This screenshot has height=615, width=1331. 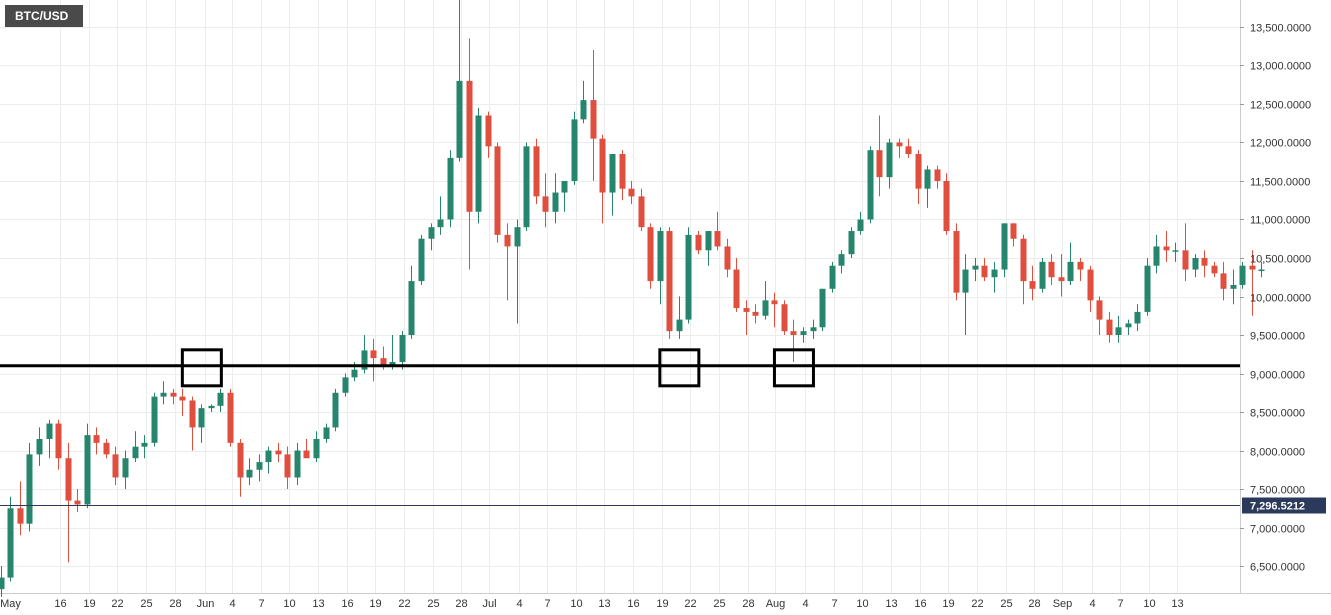 I want to click on y-tick-label: 7,500.0000, so click(x=1277, y=491).